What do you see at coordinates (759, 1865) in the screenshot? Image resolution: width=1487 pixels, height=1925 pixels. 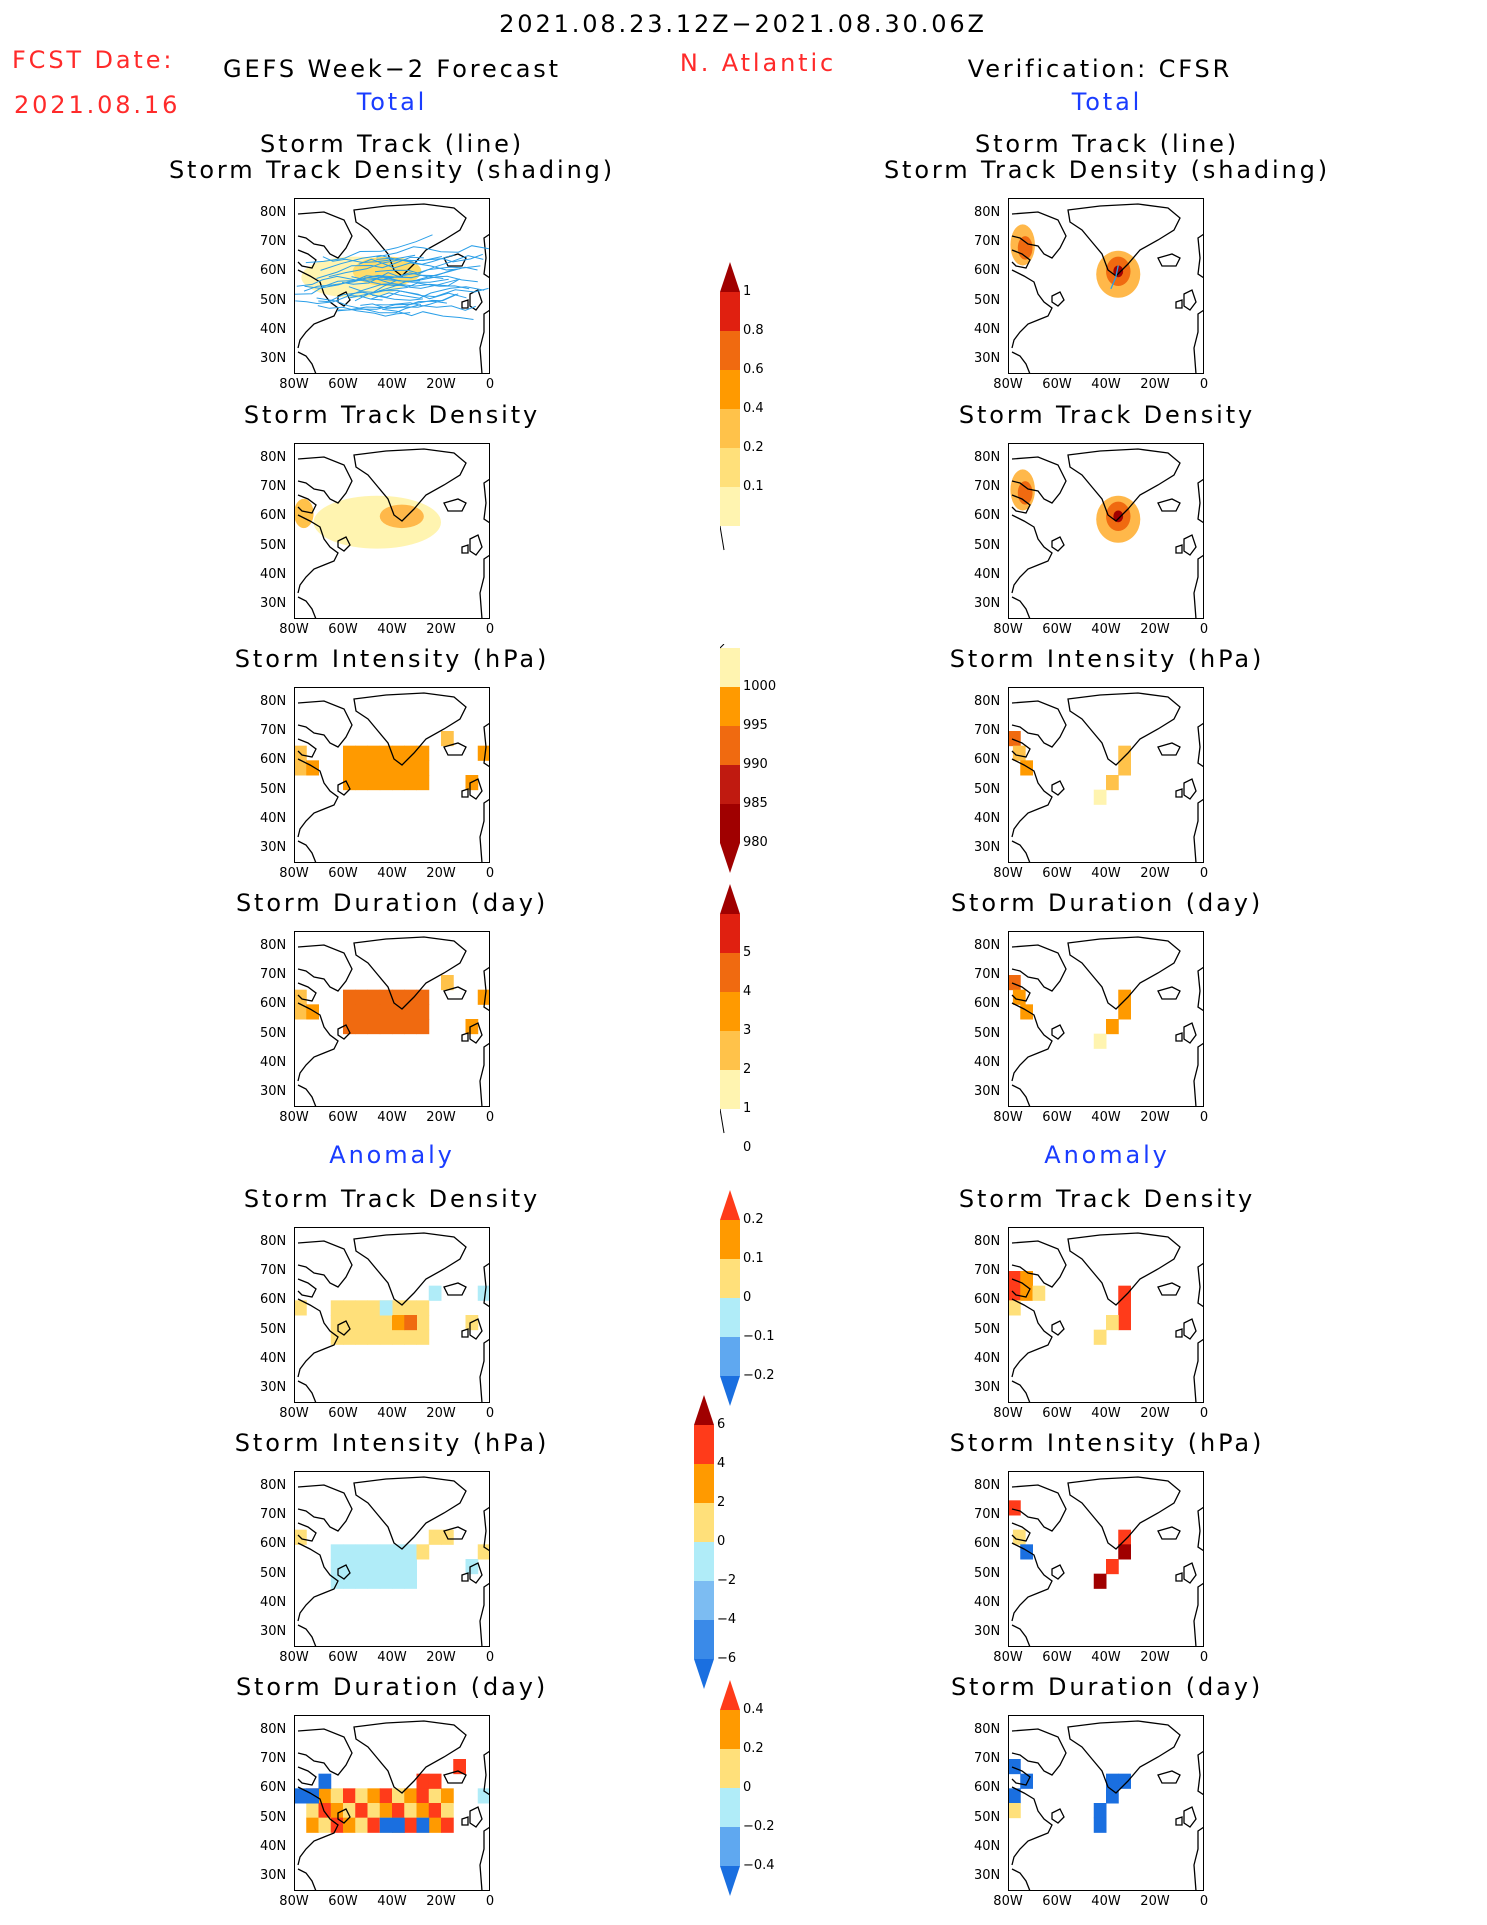 I see `colorbar-label: −0.4` at bounding box center [759, 1865].